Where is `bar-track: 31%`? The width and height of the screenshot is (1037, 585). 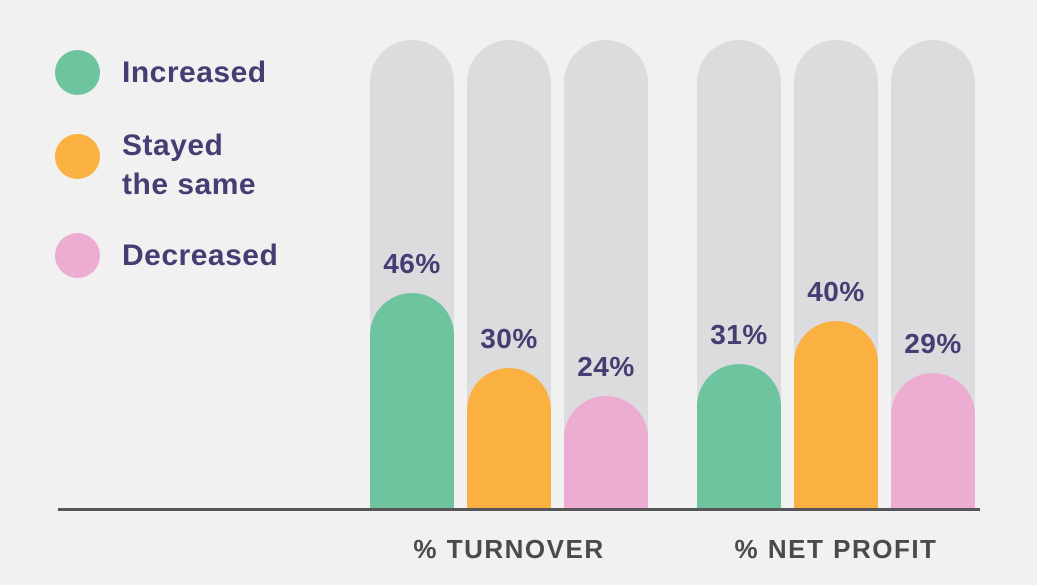 bar-track: 31% is located at coordinates (739, 274).